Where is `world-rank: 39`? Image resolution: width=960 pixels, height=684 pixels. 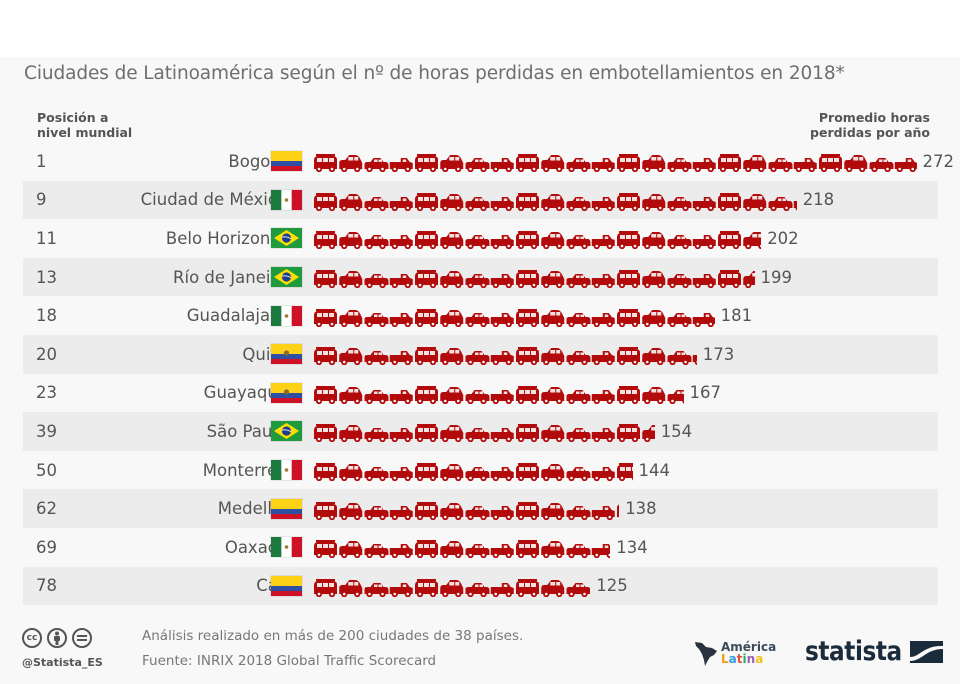
world-rank: 39 is located at coordinates (46, 431).